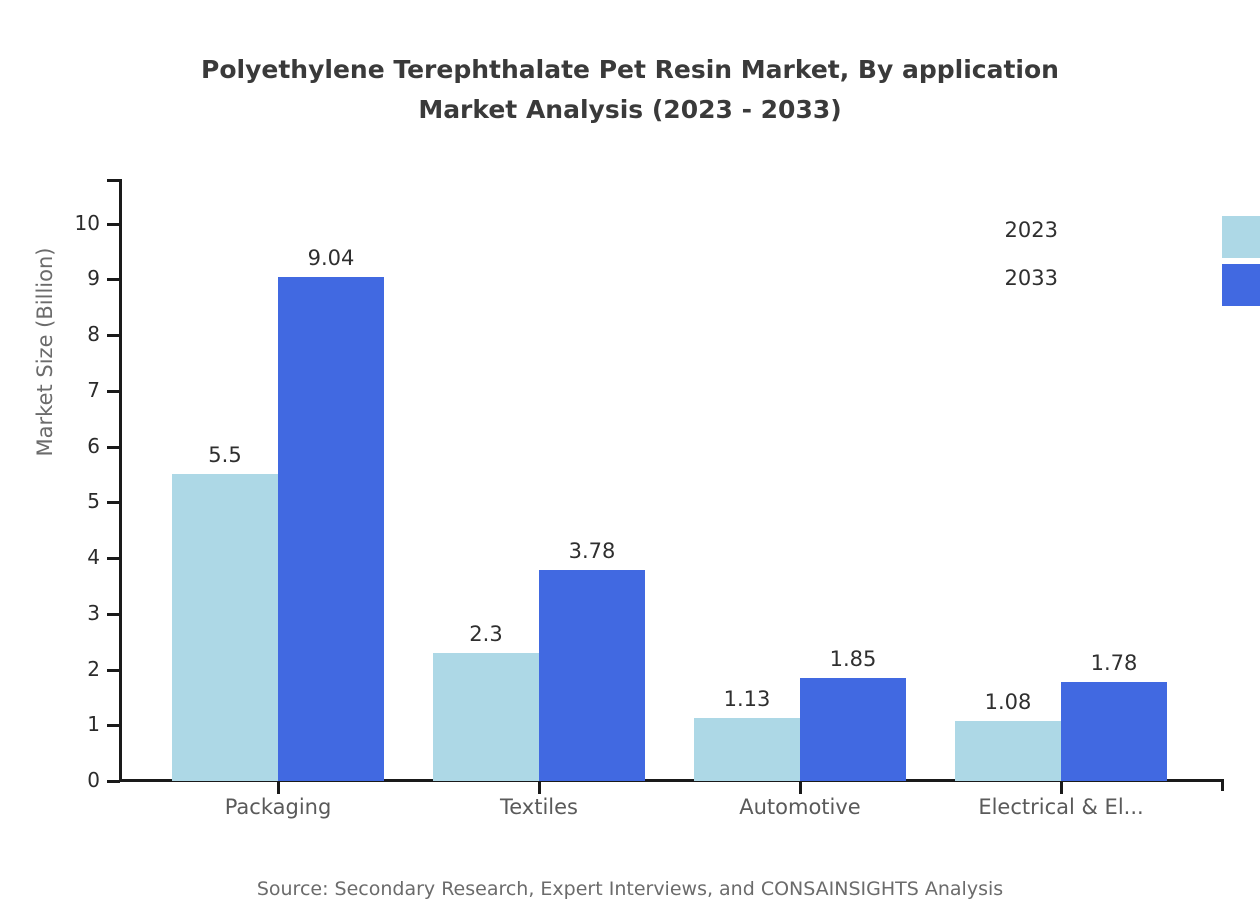 This screenshot has height=920, width=1260. Describe the element at coordinates (93, 557) in the screenshot. I see `y-tick-label: 4` at that location.